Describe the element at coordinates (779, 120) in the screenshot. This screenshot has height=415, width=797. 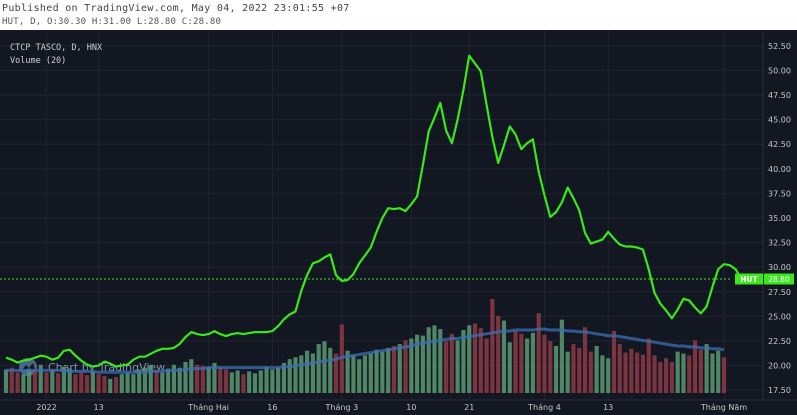
I see `y-tick-label: 45.00` at that location.